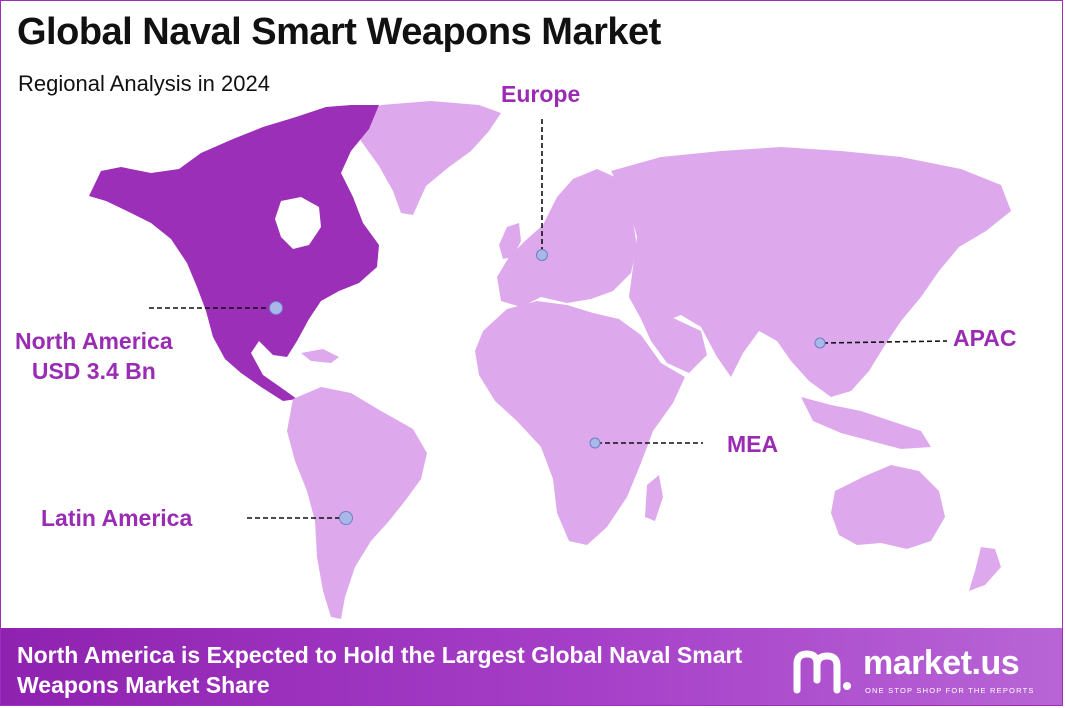  What do you see at coordinates (580, 423) in the screenshot?
I see `africa-shape` at bounding box center [580, 423].